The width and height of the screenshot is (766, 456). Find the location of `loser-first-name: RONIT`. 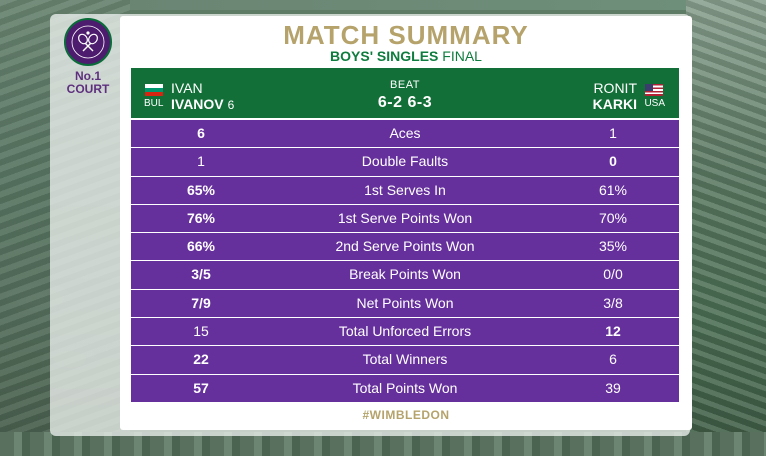

loser-first-name: RONIT is located at coordinates (615, 88).